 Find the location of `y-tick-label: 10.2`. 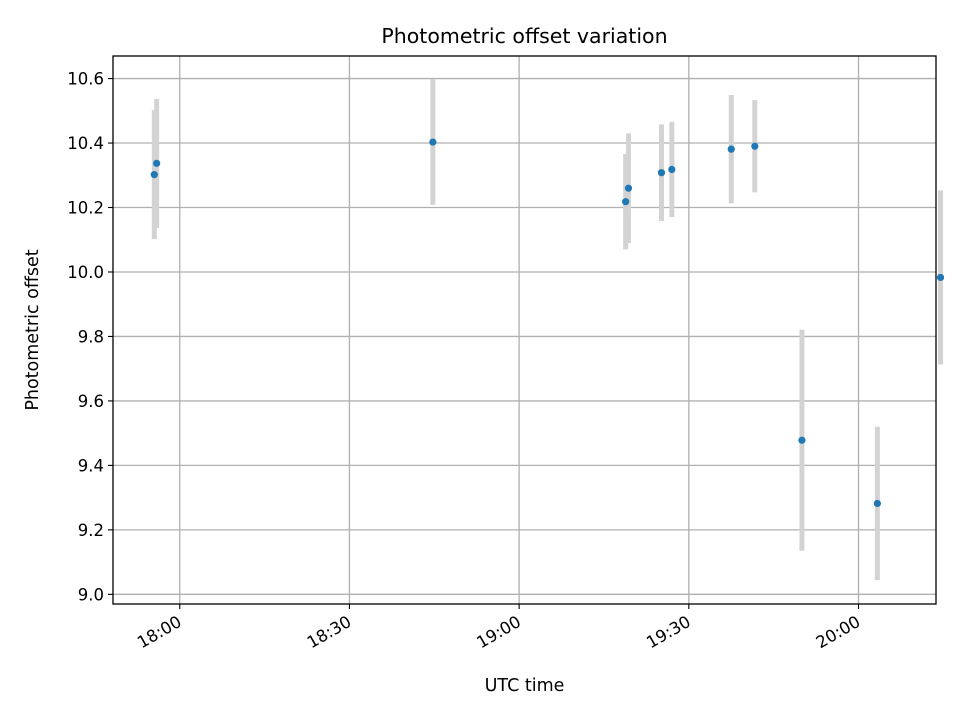

y-tick-label: 10.2 is located at coordinates (85, 208).